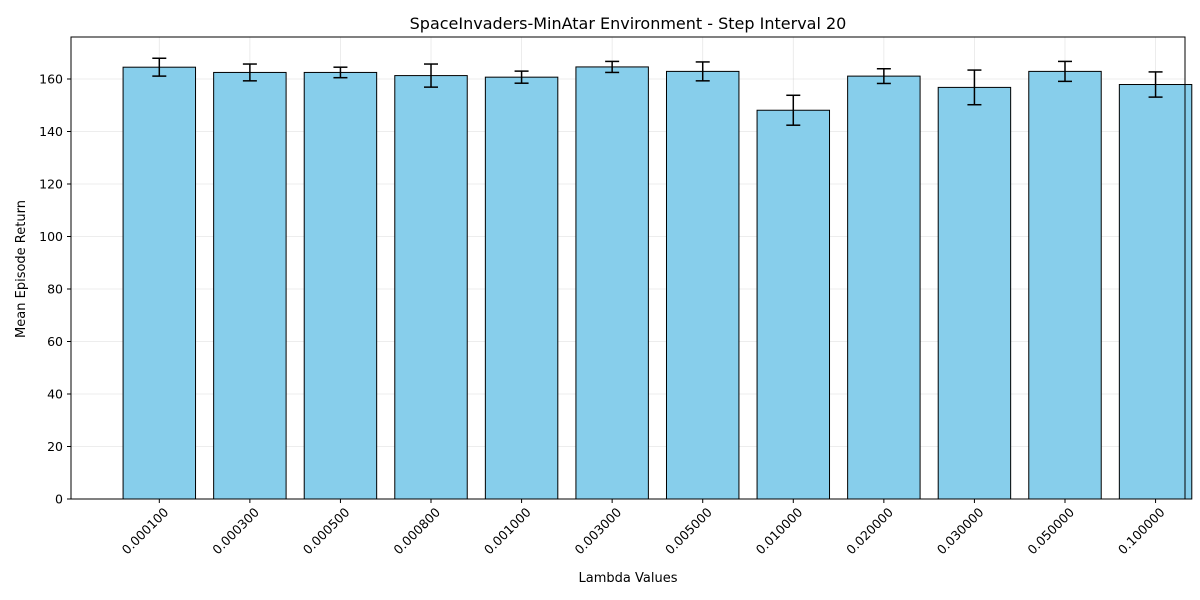 The width and height of the screenshot is (1200, 600). What do you see at coordinates (688, 530) in the screenshot?
I see `x-tick-label: 0.005000` at bounding box center [688, 530].